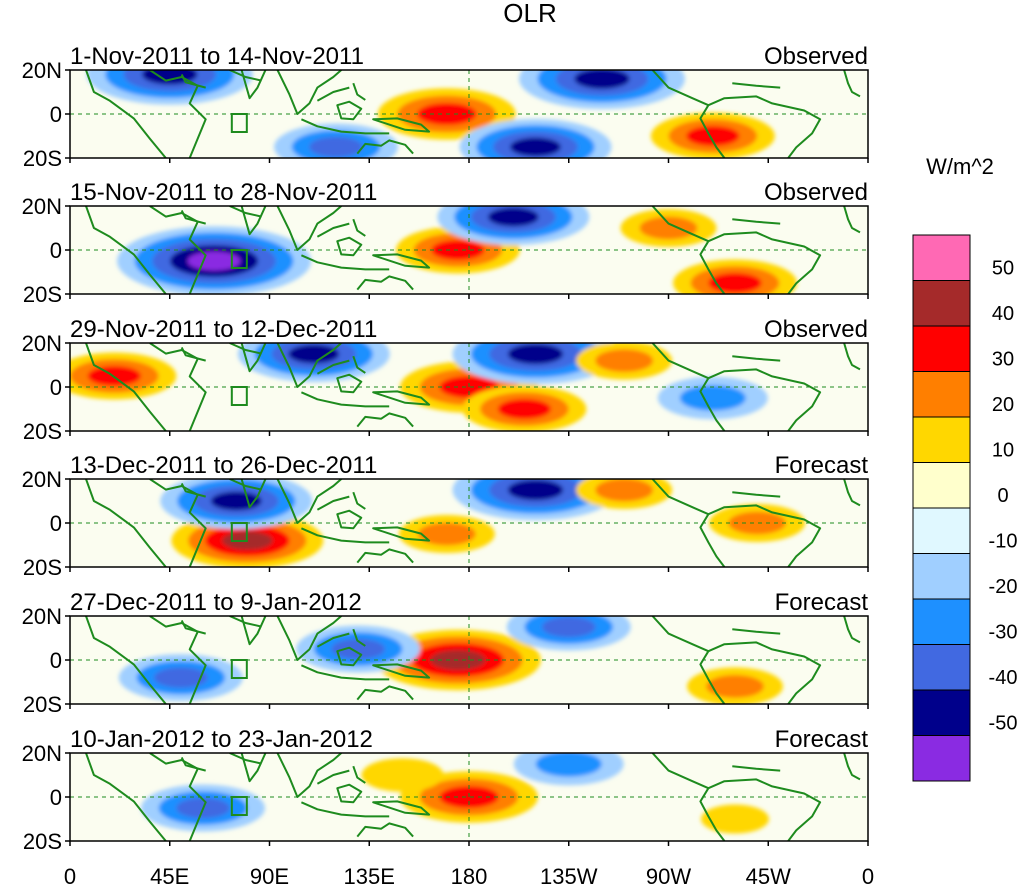 This screenshot has height=887, width=1021. I want to click on figure-title: OLR, so click(529, 14).